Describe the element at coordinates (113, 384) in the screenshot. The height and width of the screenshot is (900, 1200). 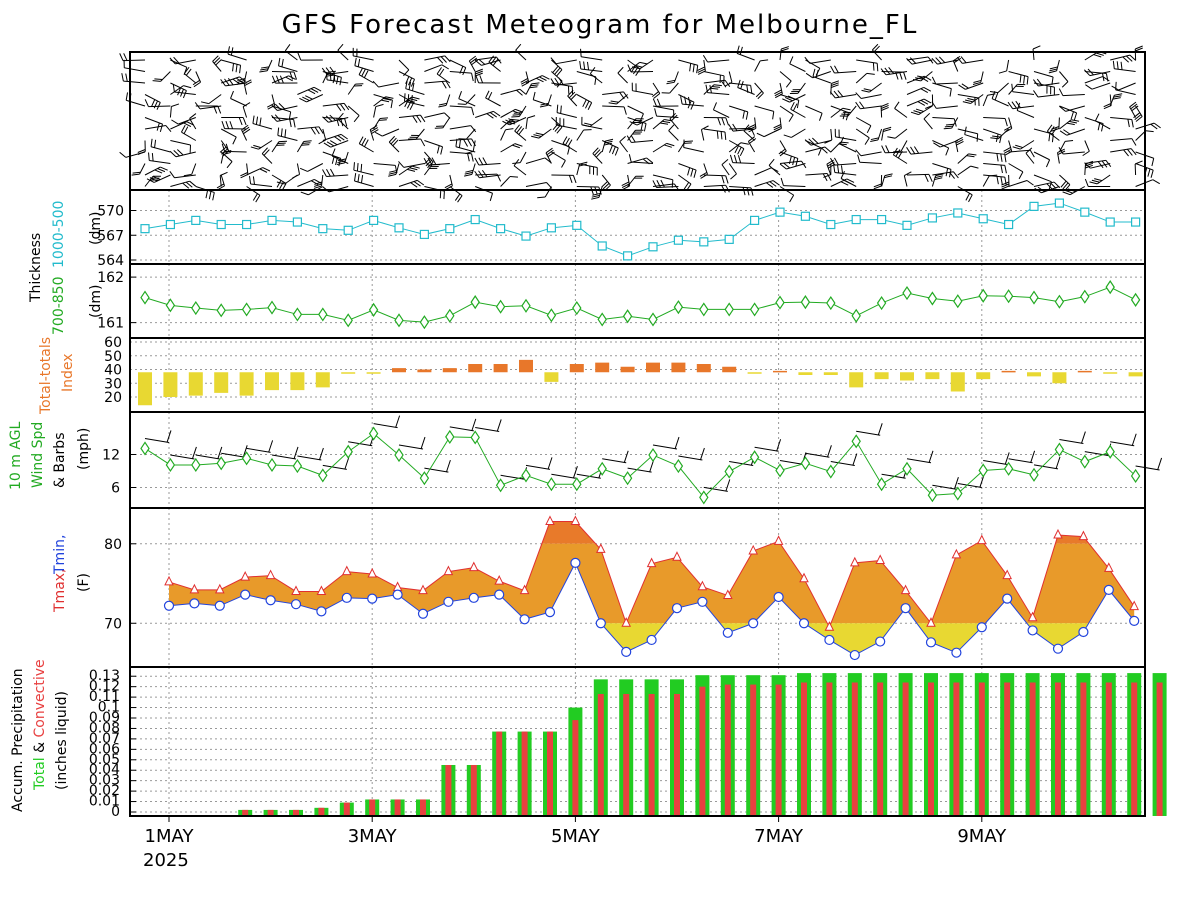
I see `tt-tick-label: 30` at that location.